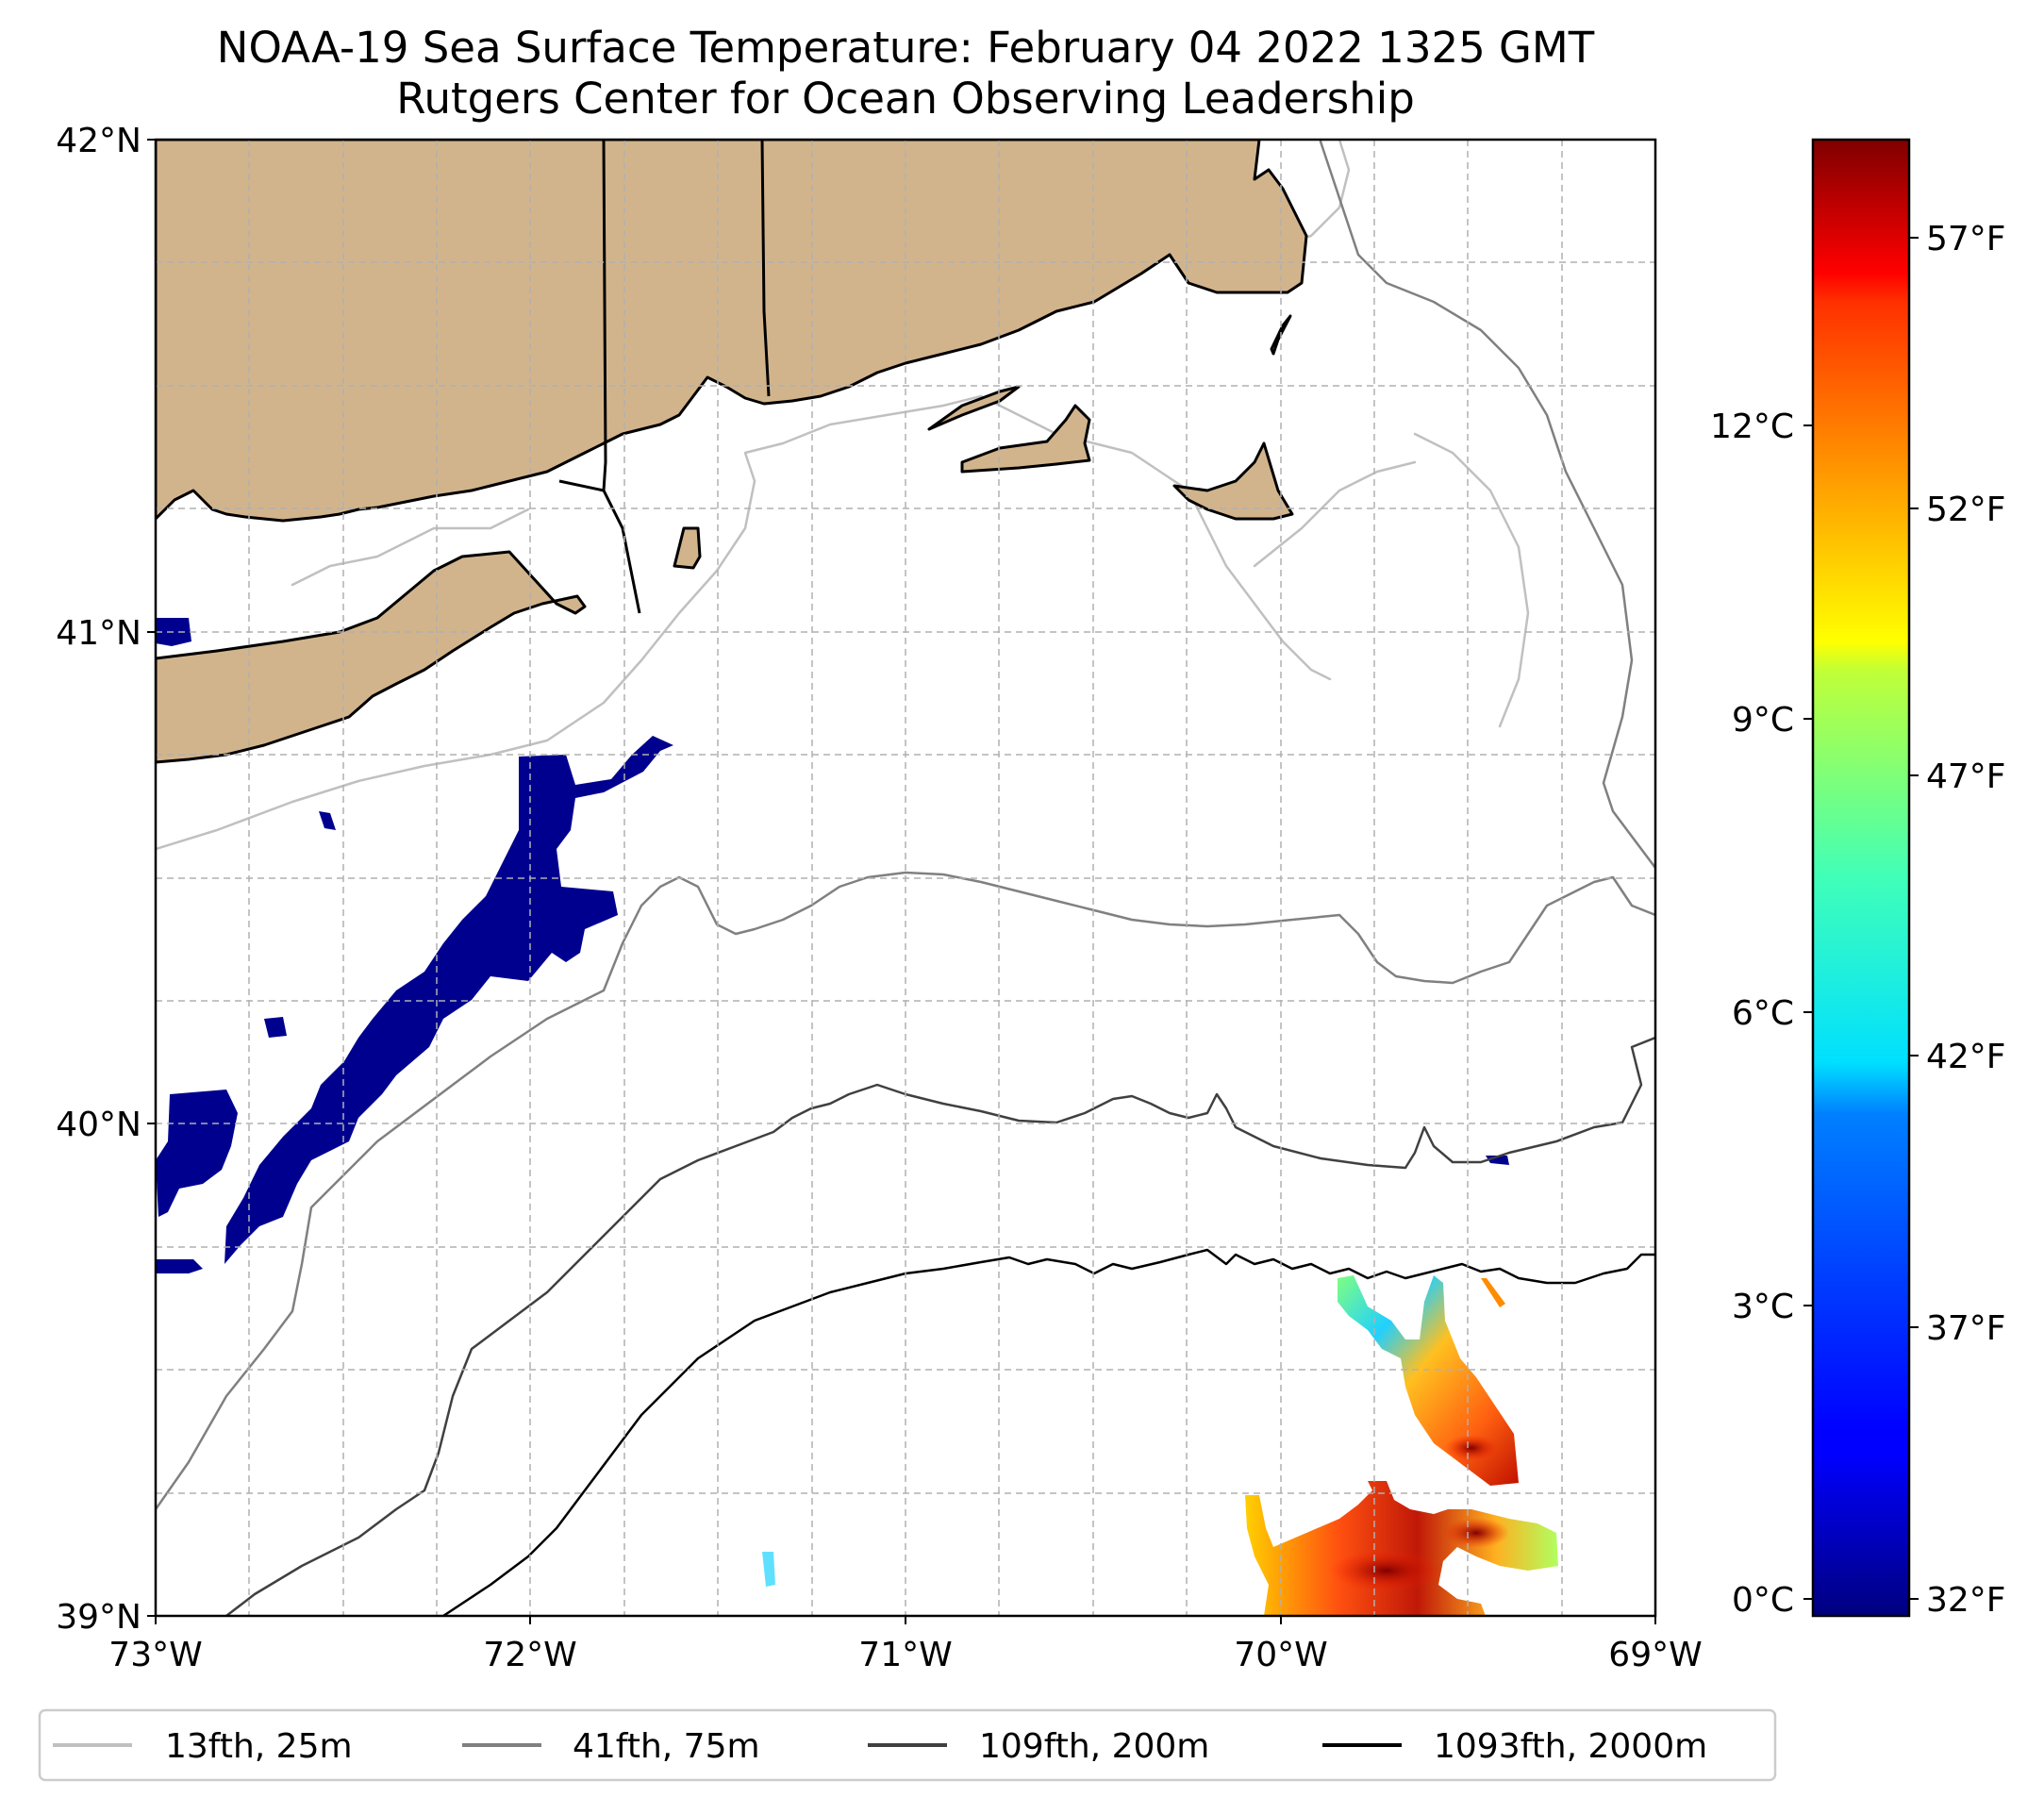  Describe the element at coordinates (1808, 1012) in the screenshot. I see `colorbar-celsius-ticks` at that location.